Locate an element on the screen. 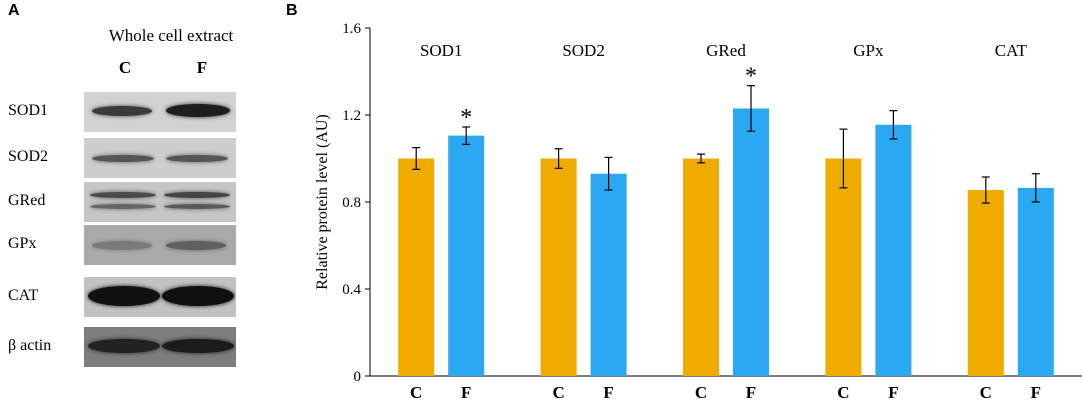 The height and width of the screenshot is (404, 1084). y-tick-label: 0.4 is located at coordinates (351, 290).